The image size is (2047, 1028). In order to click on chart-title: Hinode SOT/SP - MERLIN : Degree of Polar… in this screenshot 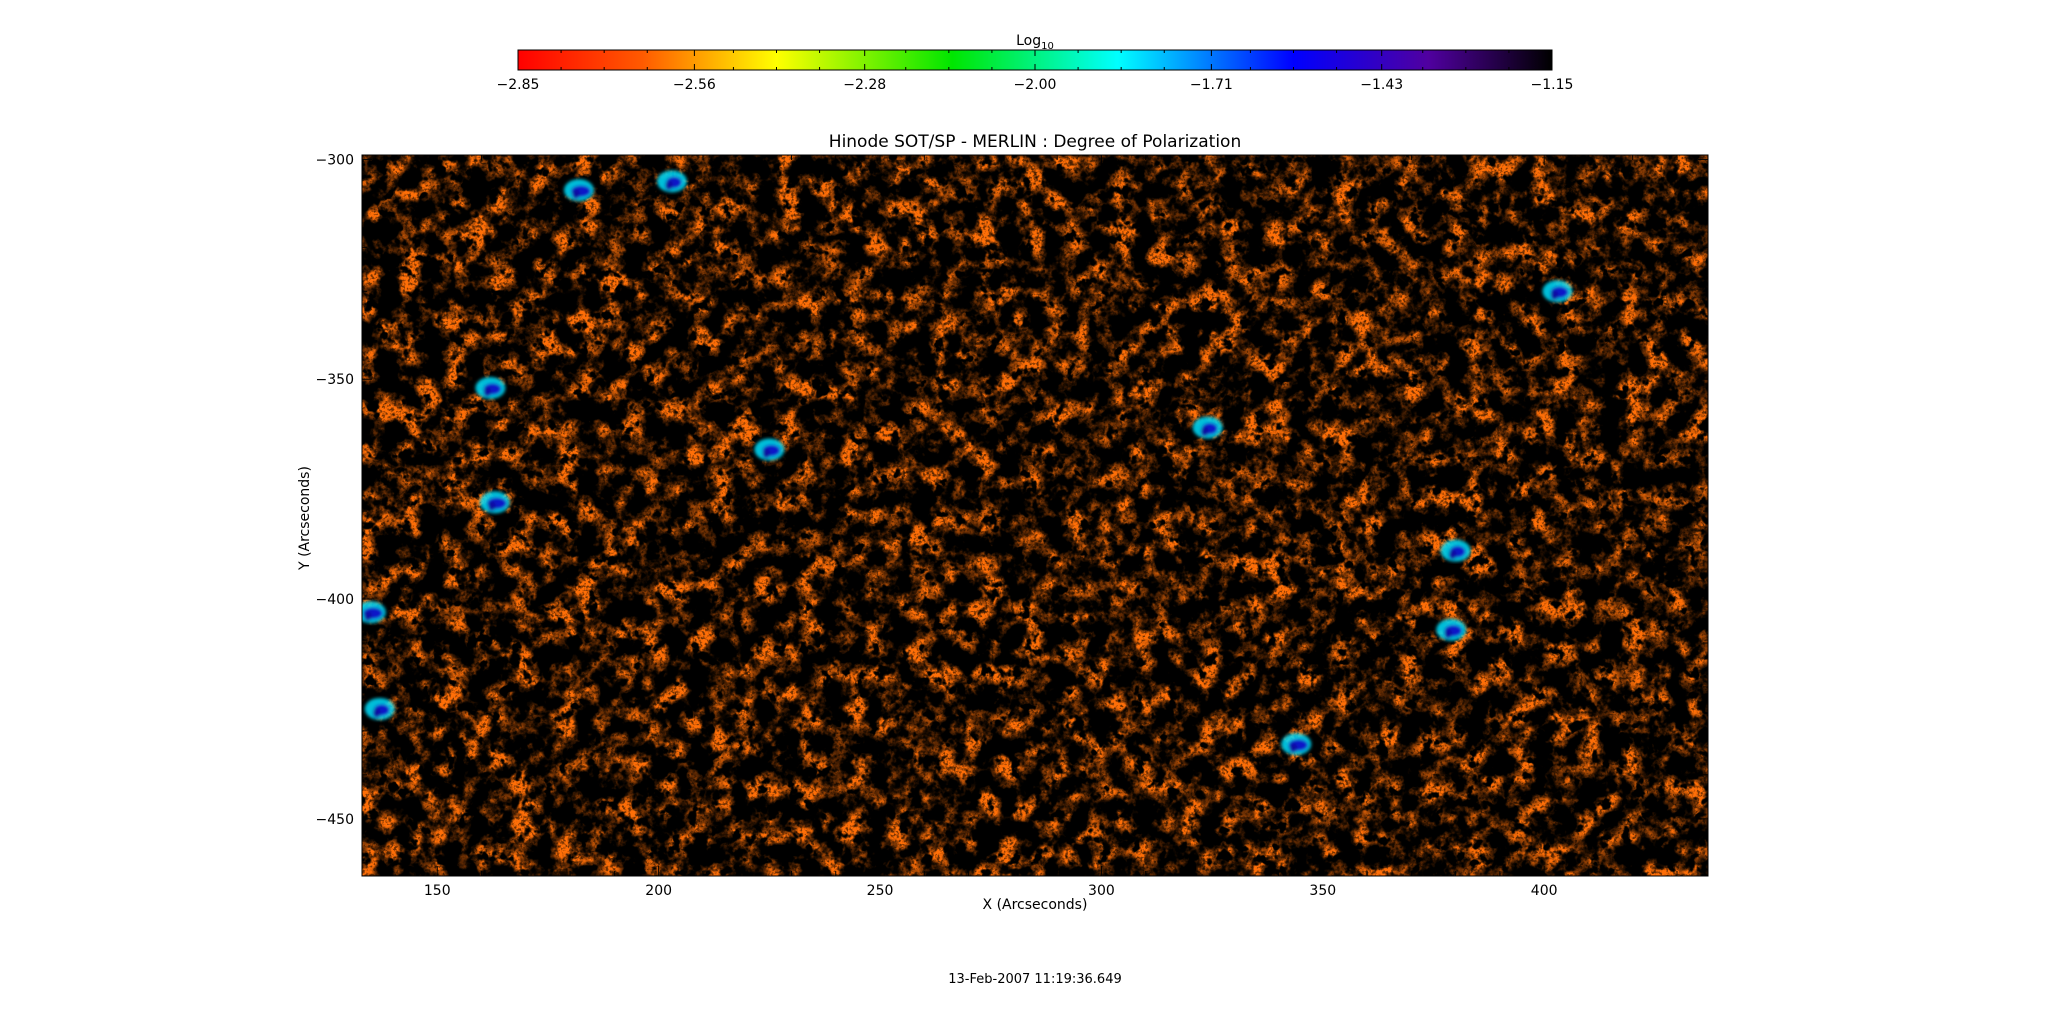, I will do `click(1035, 142)`.